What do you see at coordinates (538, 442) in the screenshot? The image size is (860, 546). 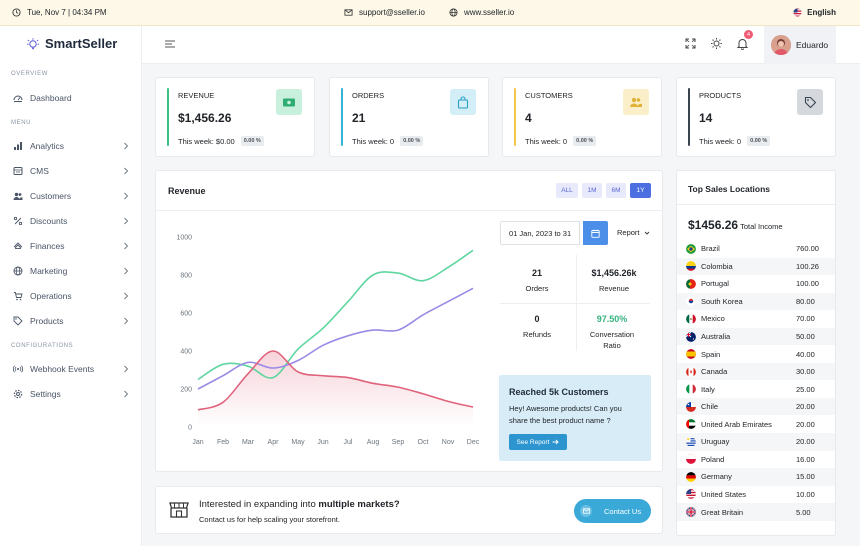 I see `see-report-button: See Report` at bounding box center [538, 442].